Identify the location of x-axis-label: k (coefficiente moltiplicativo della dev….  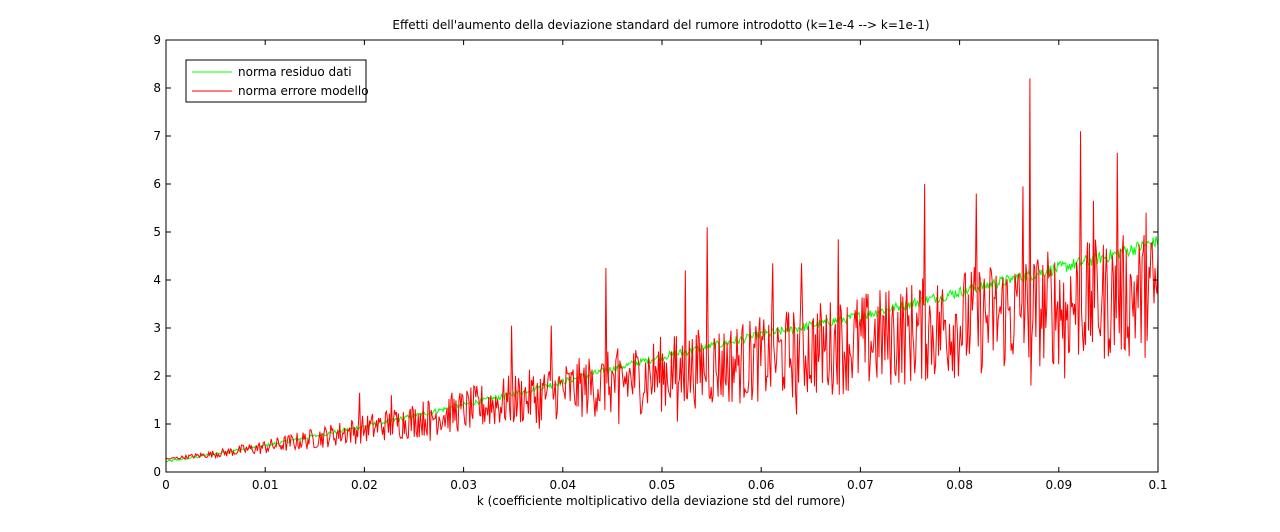
(661, 501).